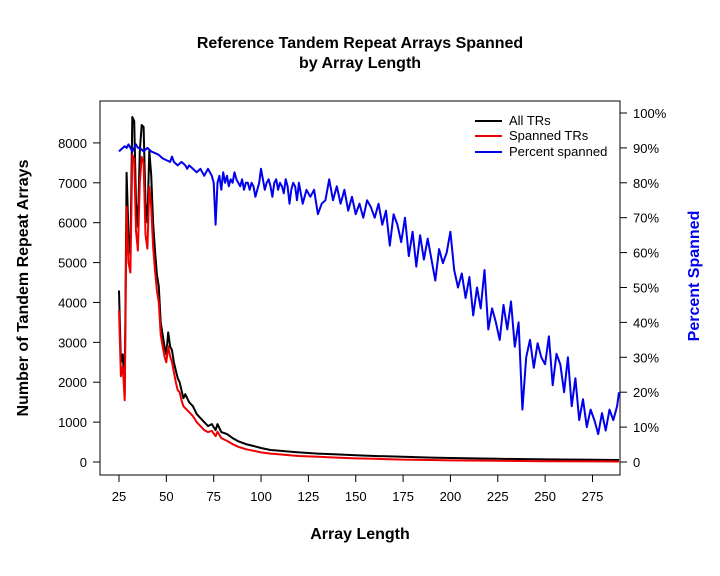 The height and width of the screenshot is (576, 720). I want to click on y2-tick-label-0: 0, so click(636, 462).